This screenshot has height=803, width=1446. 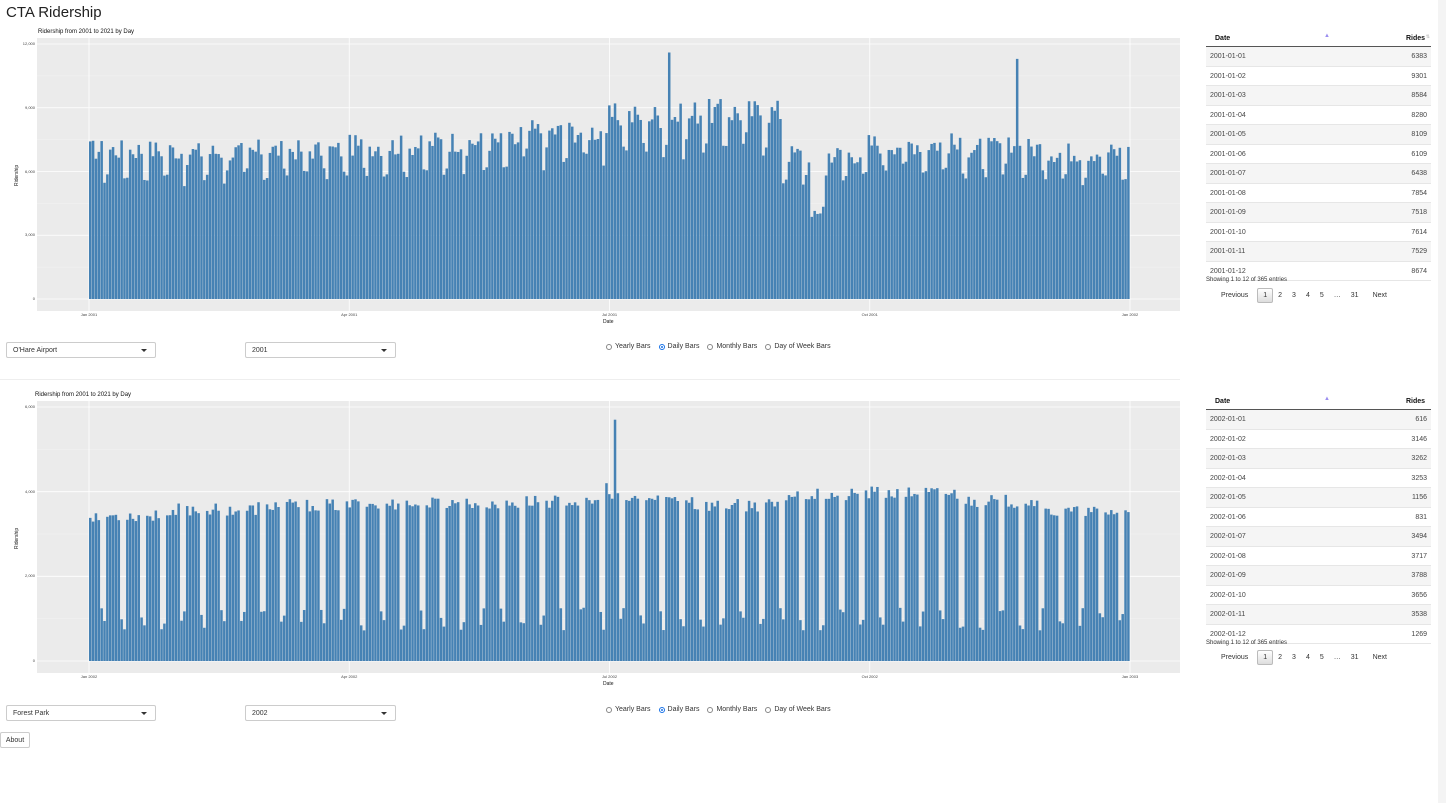 I want to click on table-row: 2001-01-09 7518, so click(x=1318, y=213).